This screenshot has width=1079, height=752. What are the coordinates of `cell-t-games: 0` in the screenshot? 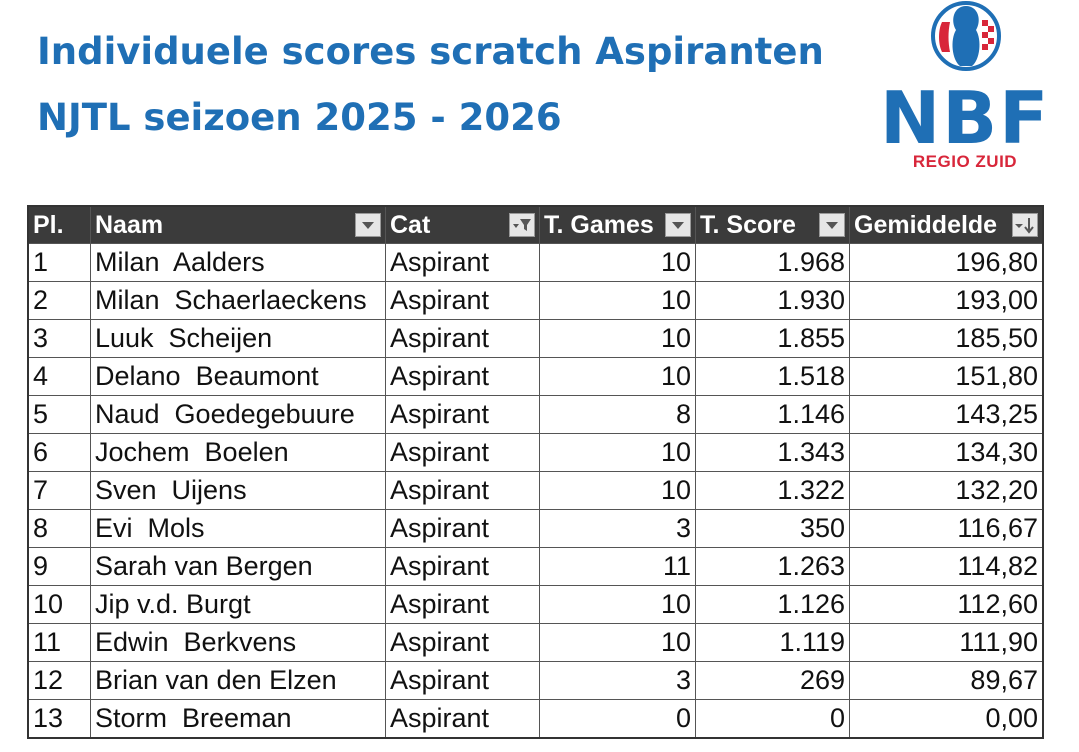 It's located at (617, 719).